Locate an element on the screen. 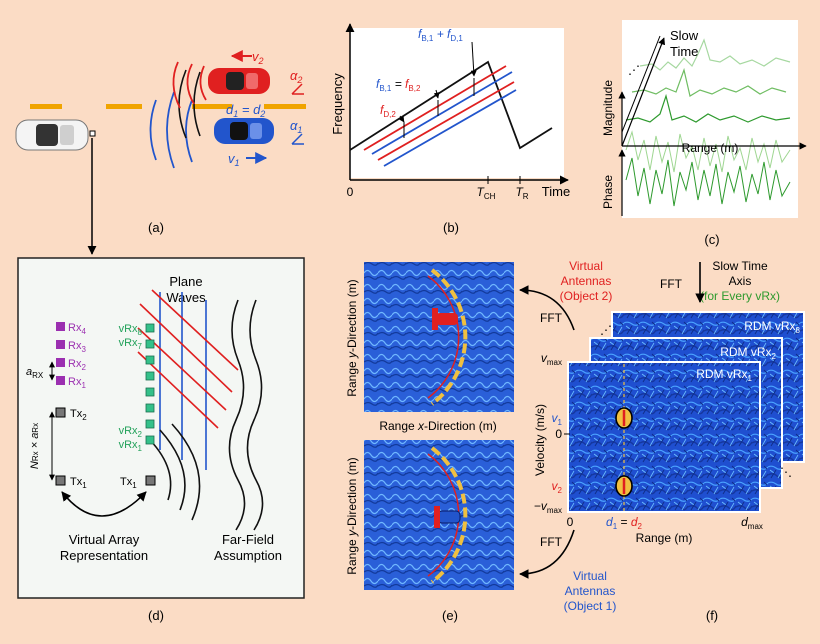 The height and width of the screenshot is (644, 820). c-range-label: Range (m) is located at coordinates (710, 148).